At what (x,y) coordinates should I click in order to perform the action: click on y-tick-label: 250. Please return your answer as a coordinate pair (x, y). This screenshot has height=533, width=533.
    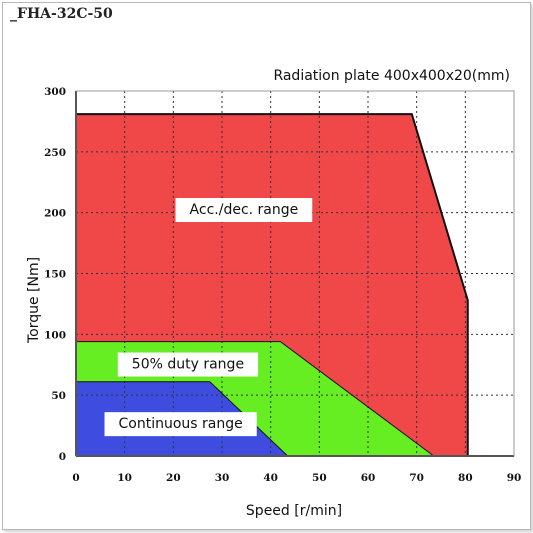
    Looking at the image, I should click on (55, 153).